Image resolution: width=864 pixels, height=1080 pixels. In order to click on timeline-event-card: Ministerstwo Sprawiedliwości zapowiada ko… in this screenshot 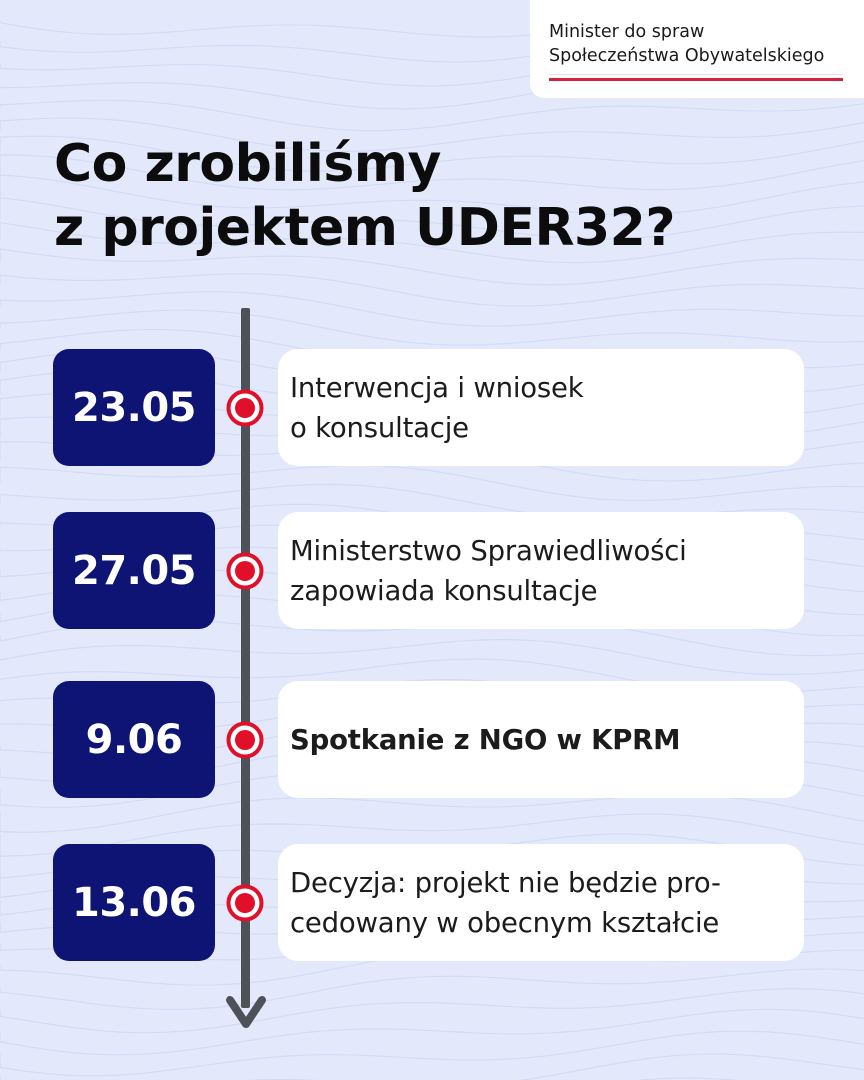, I will do `click(541, 570)`.